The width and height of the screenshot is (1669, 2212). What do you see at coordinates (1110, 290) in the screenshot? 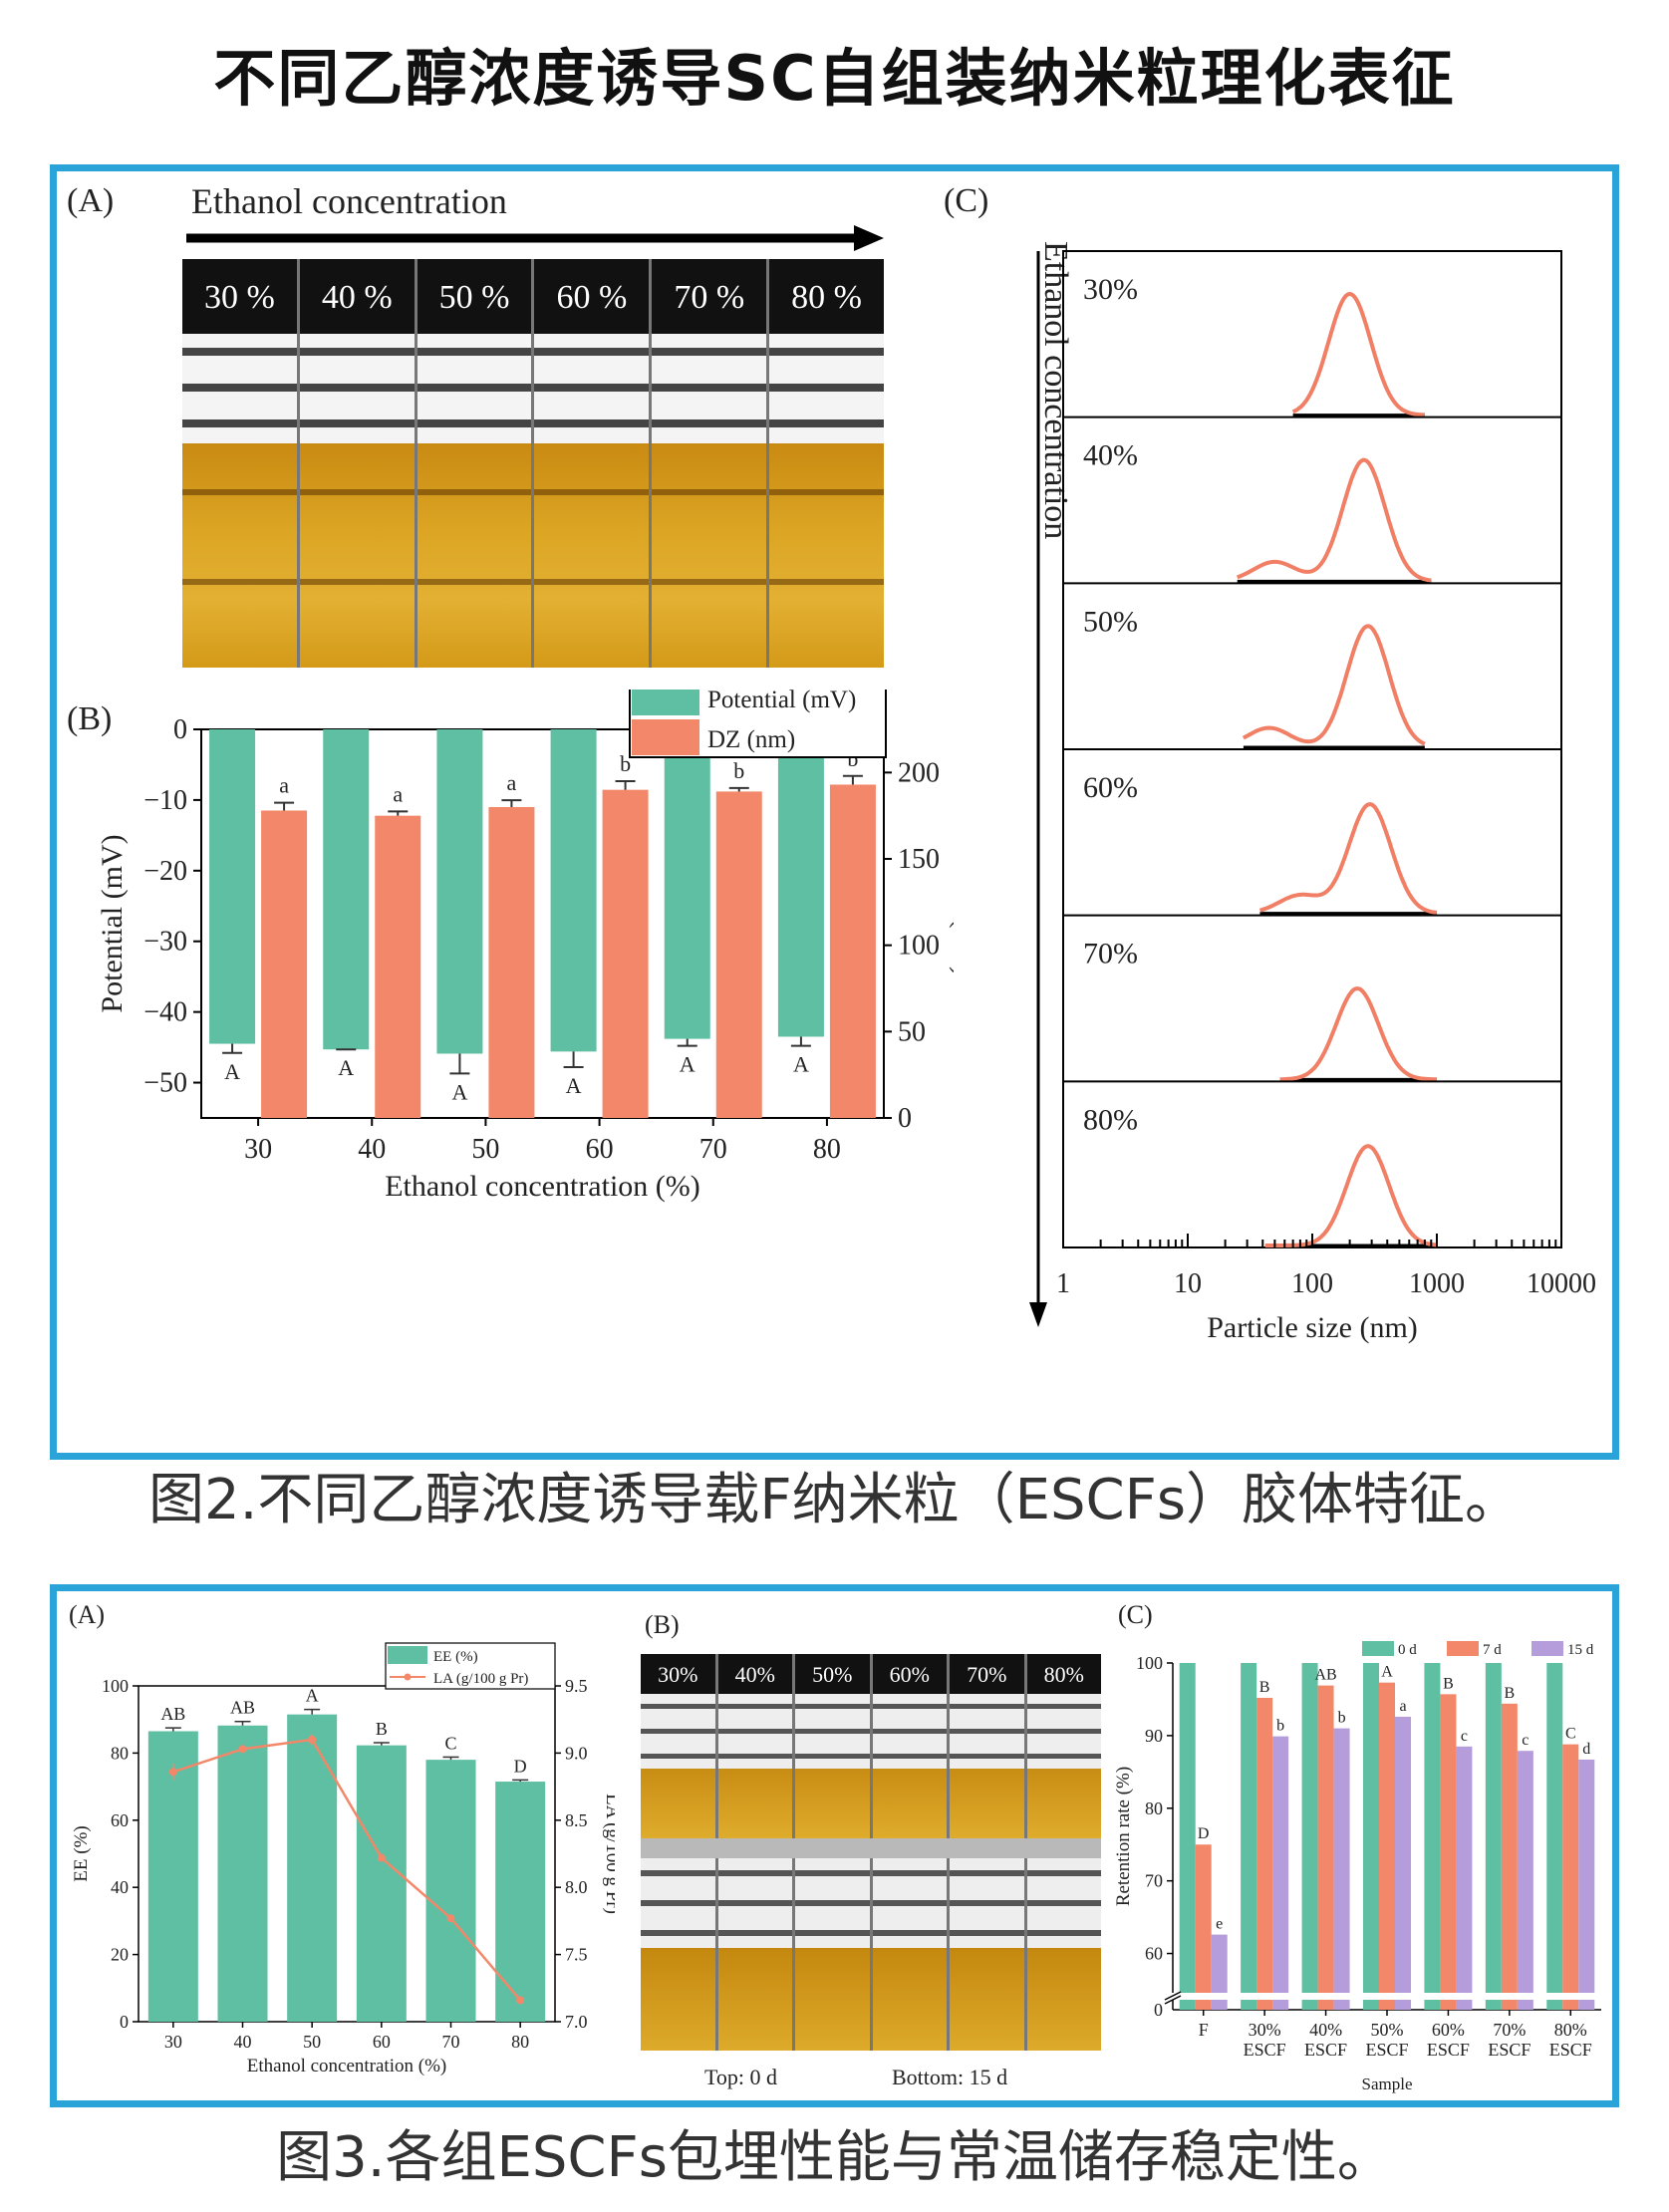
I see `dls-series-label: 30%` at bounding box center [1110, 290].